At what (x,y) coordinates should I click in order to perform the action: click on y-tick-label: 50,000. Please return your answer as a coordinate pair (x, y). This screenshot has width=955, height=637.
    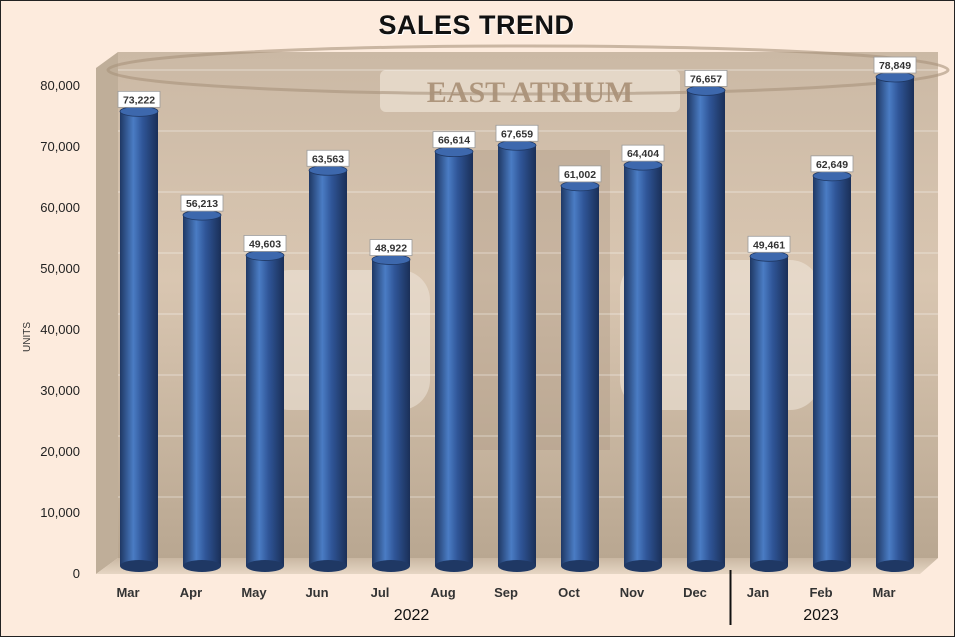
    Looking at the image, I should click on (60, 268).